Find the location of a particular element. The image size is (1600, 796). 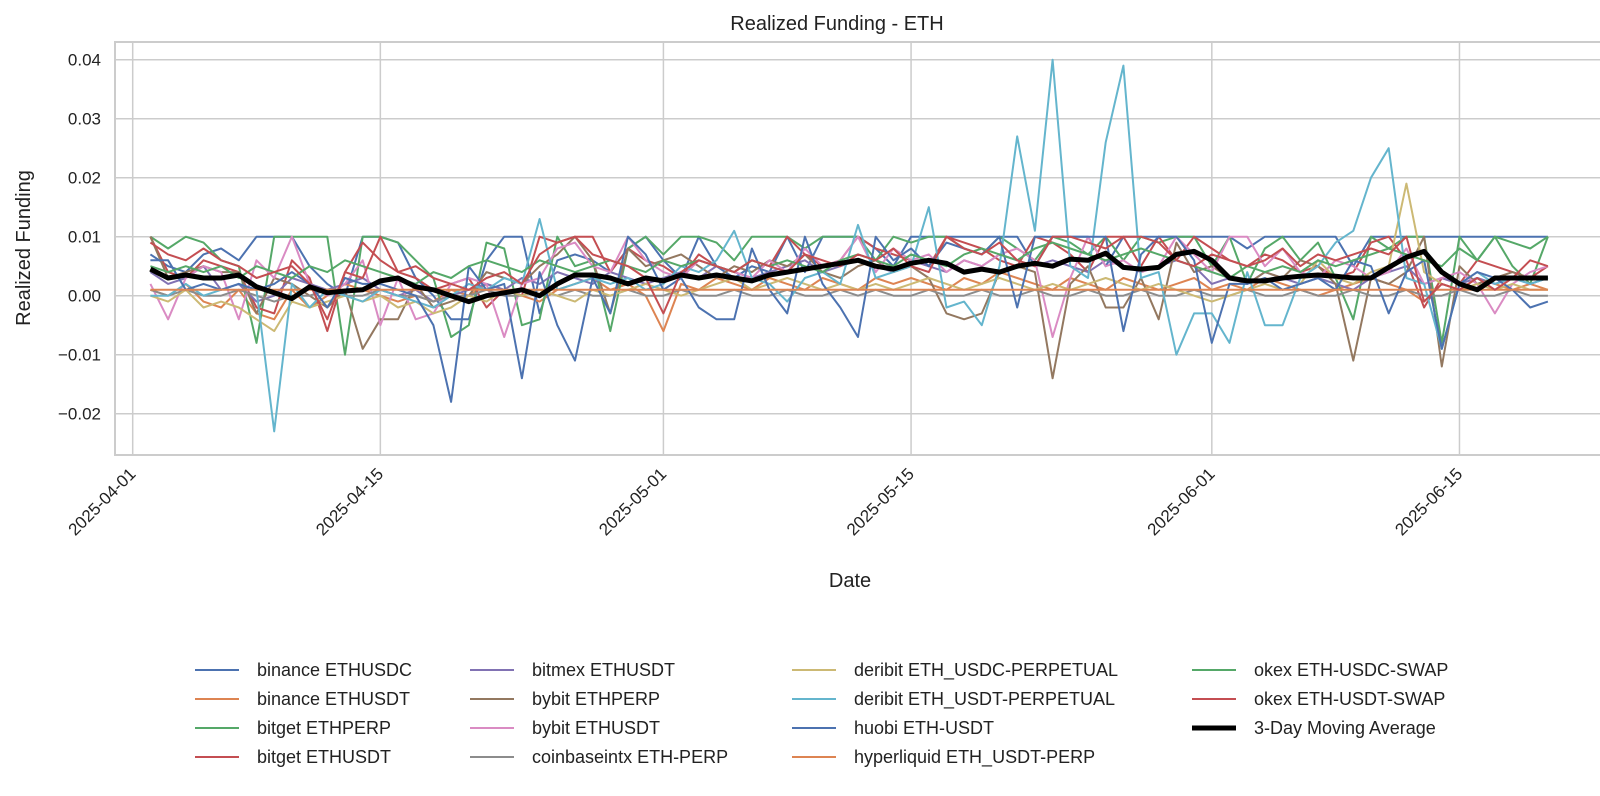

legend-label: huobi ETH-USDT is located at coordinates (924, 728).